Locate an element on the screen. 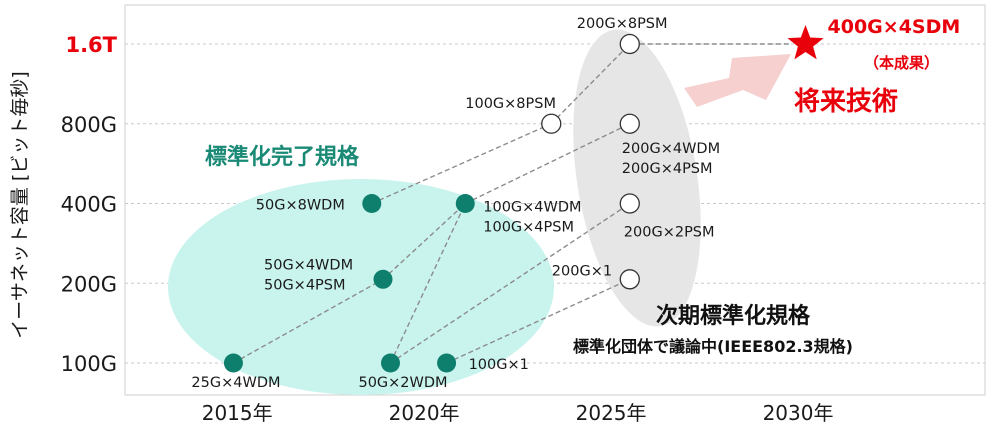 The width and height of the screenshot is (1000, 445). y-tick-label: 800G is located at coordinates (89, 125).